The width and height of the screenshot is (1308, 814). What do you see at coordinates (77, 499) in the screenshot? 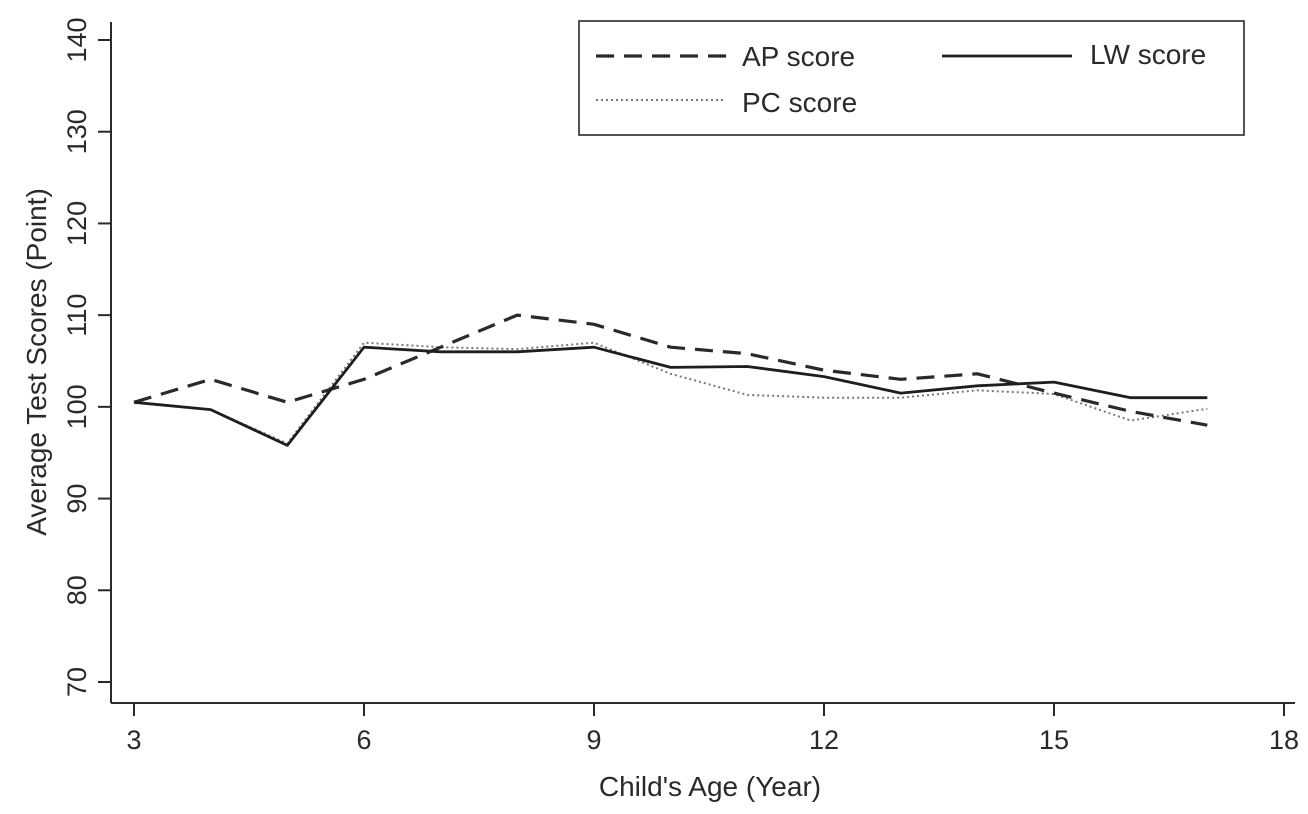
I see `y-tick-label: 90` at bounding box center [77, 499].